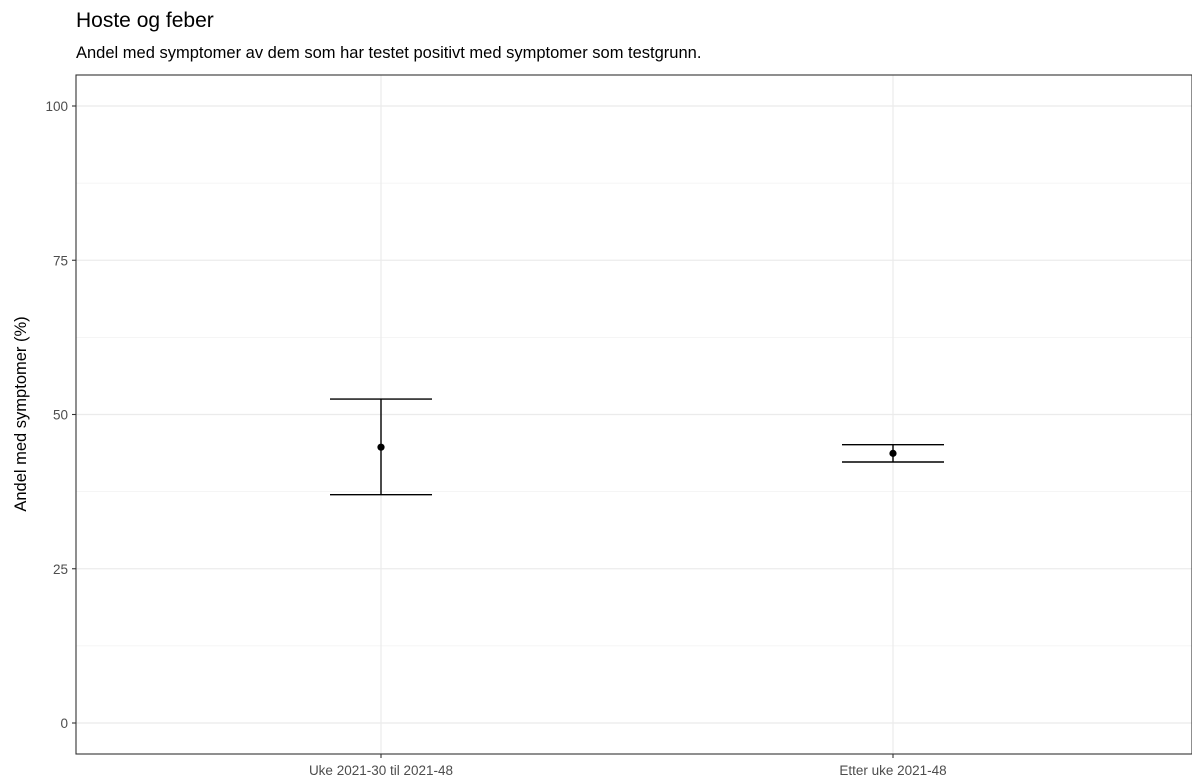 This screenshot has width=1192, height=778. Describe the element at coordinates (60, 415) in the screenshot. I see `y-tick-label: 50` at that location.